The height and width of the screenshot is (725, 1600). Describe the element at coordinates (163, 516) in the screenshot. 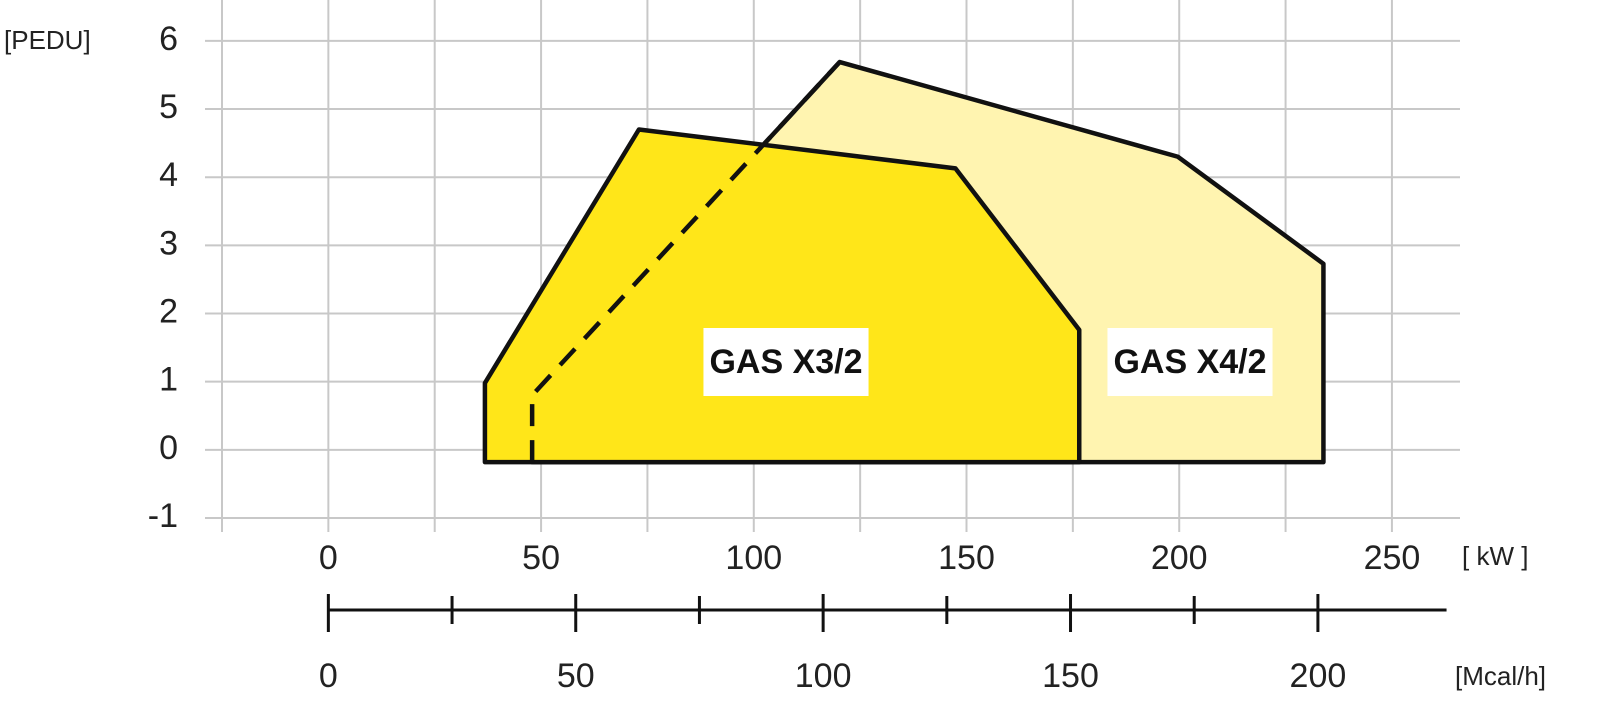

I see `y-tick-label: -1` at that location.